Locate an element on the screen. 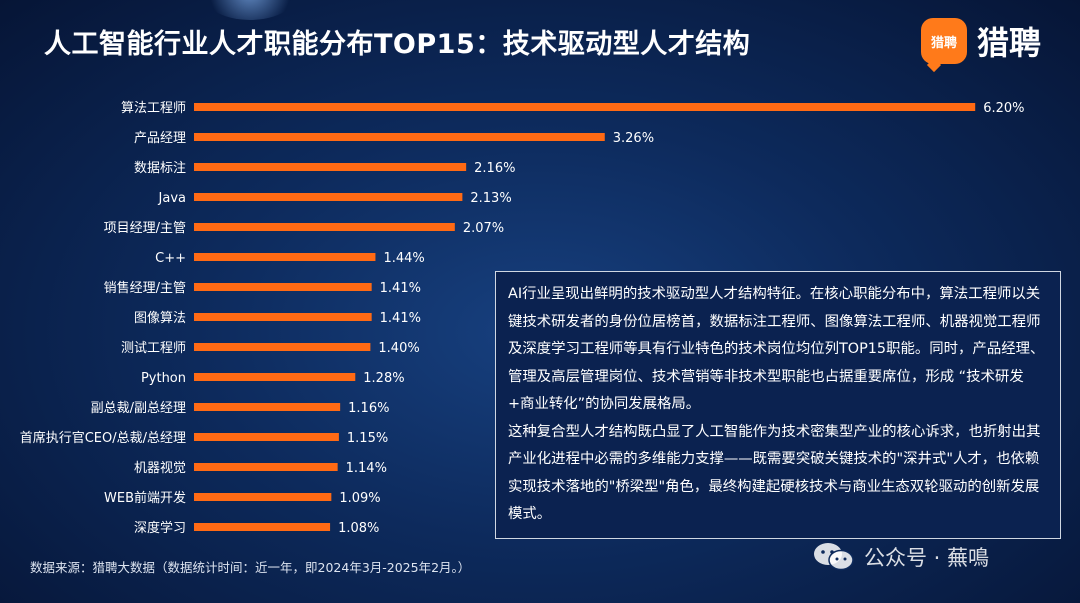 This screenshot has height=603, width=1080. page-title: 人工智能行业人才职能分布TOP15：技术驱动型人才结构 is located at coordinates (397, 44).